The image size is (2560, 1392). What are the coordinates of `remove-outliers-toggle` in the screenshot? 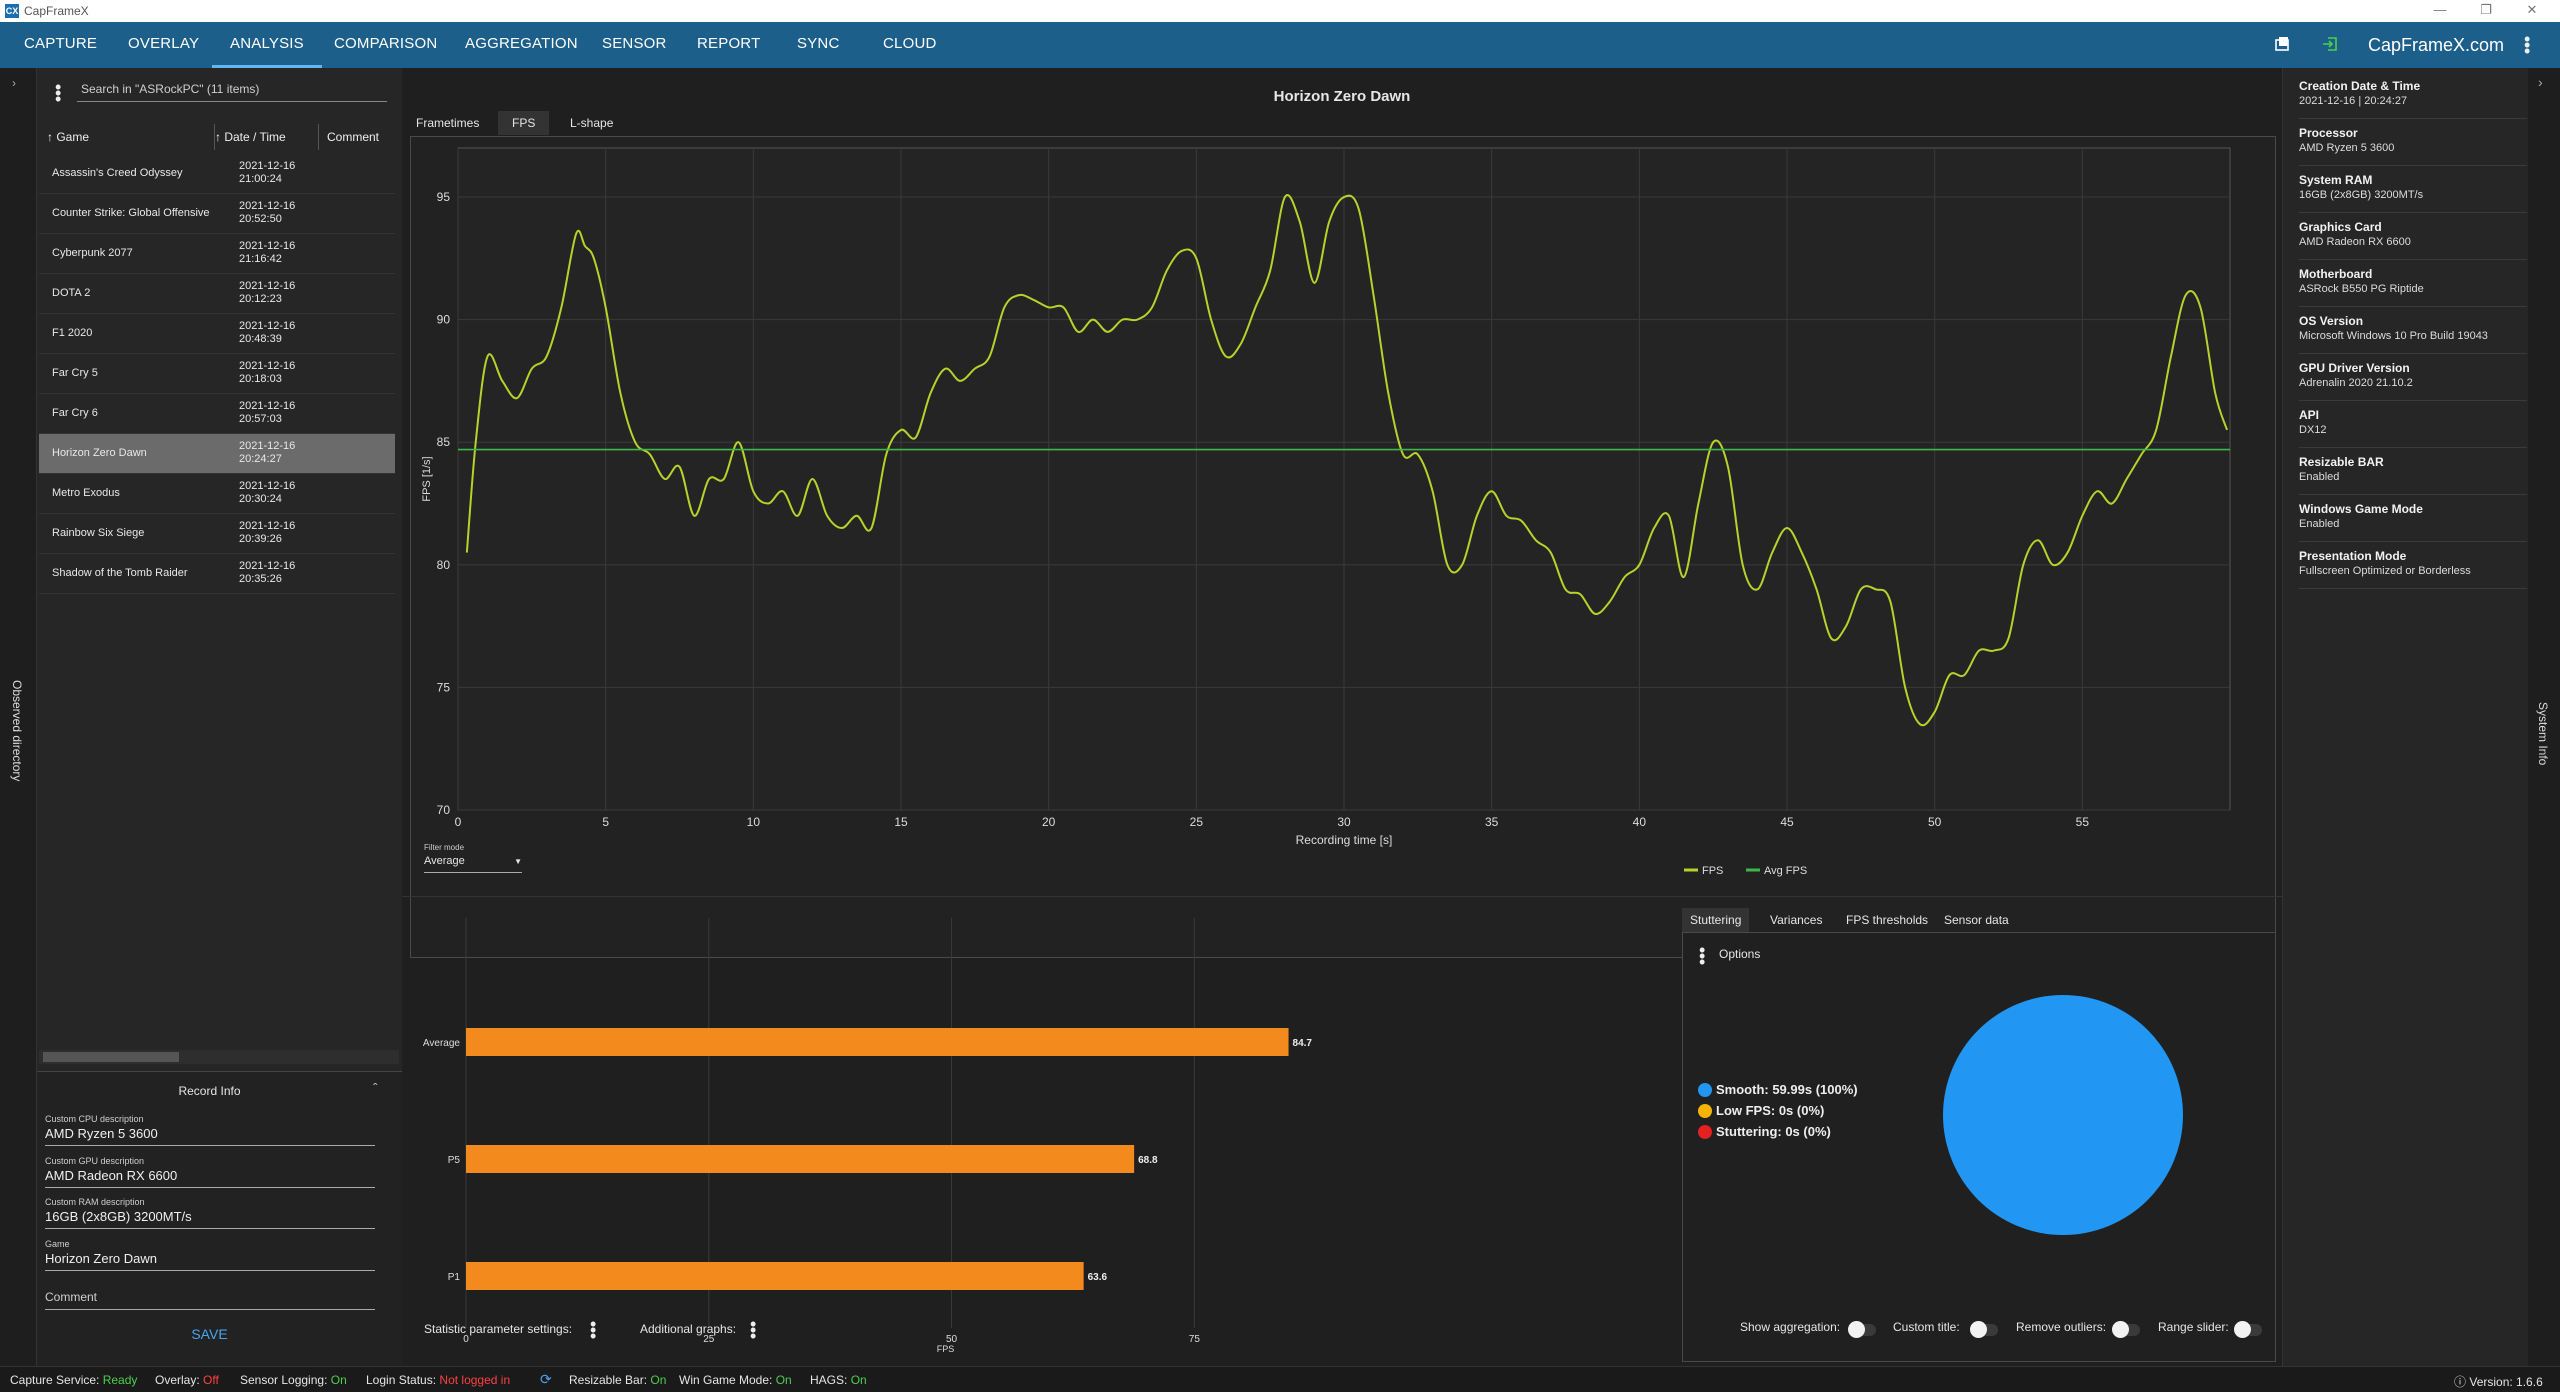 It's located at (2126, 1329).